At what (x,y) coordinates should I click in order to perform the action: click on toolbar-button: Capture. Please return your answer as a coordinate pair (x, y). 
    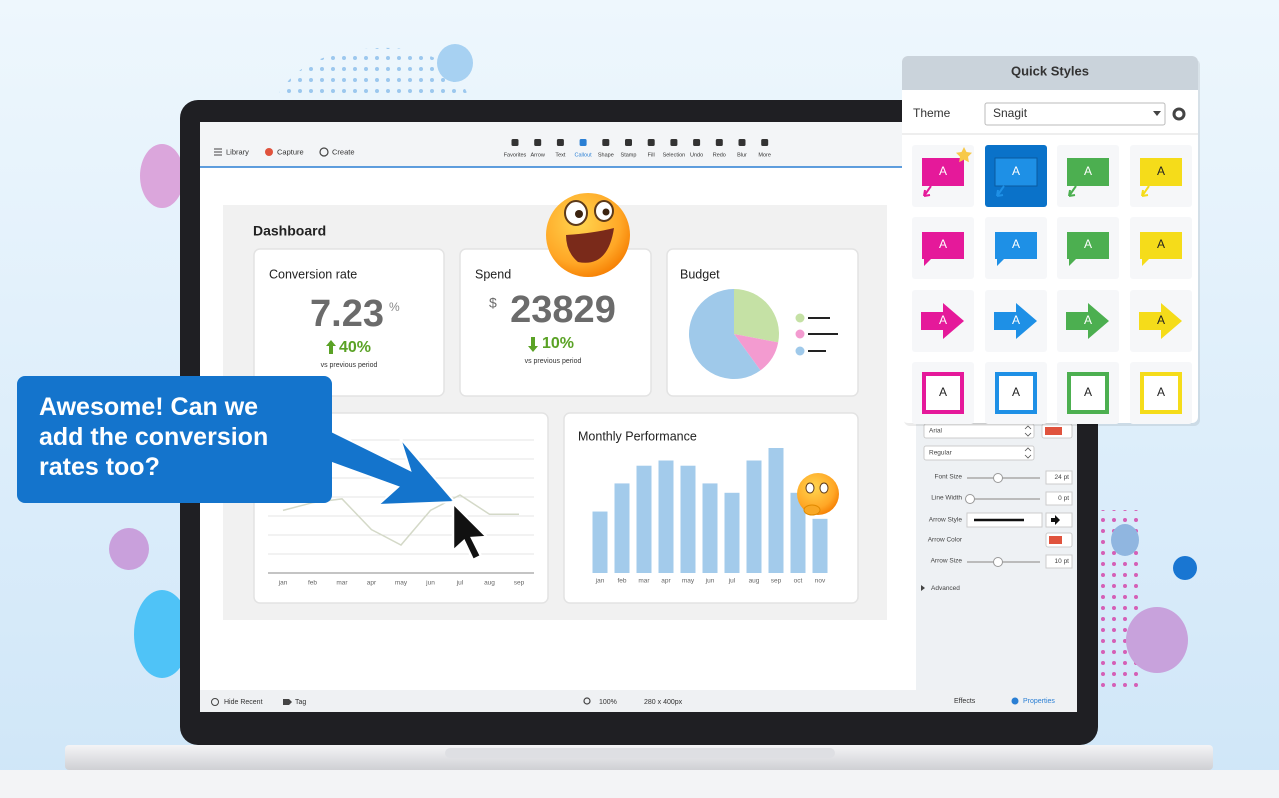
    Looking at the image, I should click on (290, 151).